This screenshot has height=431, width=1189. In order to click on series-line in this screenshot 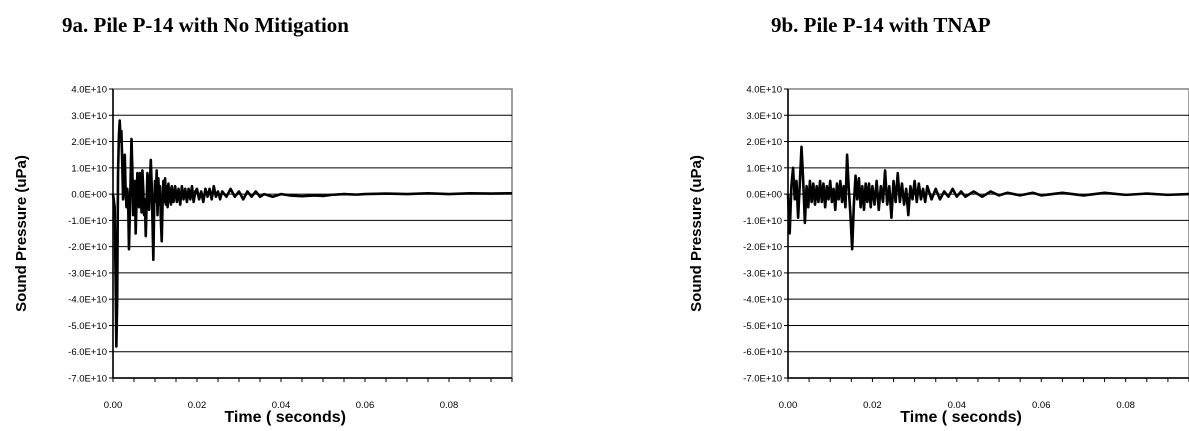, I will do `click(987, 198)`.